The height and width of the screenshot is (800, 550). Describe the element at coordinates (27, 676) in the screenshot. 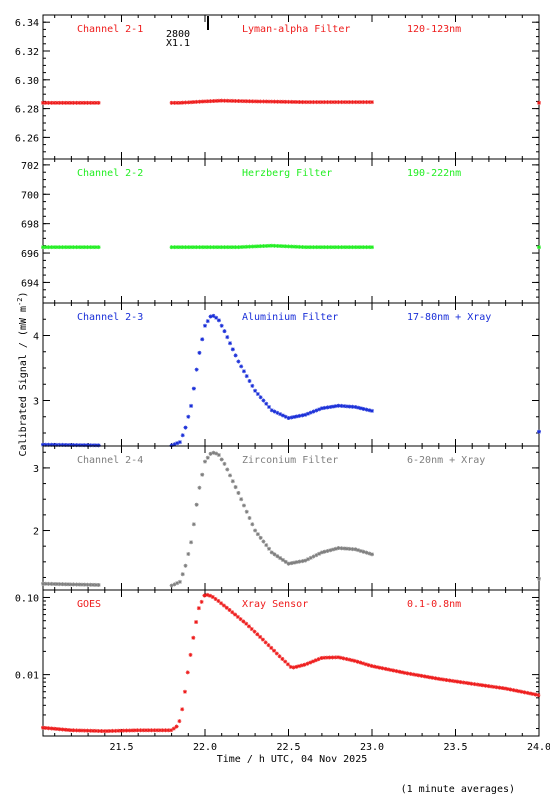

I see `y-tick-label: 0.01` at that location.